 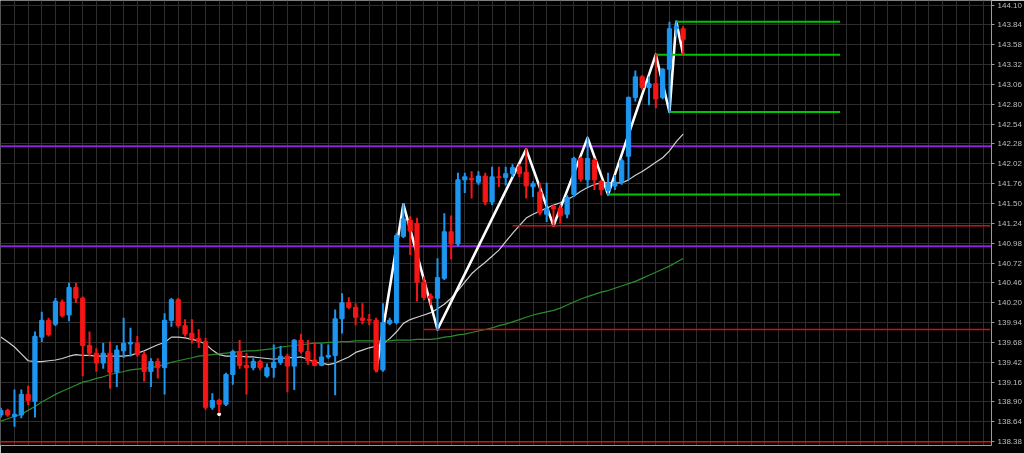 What do you see at coordinates (1010, 5) in the screenshot?
I see `y-tick-label: 144.10` at bounding box center [1010, 5].